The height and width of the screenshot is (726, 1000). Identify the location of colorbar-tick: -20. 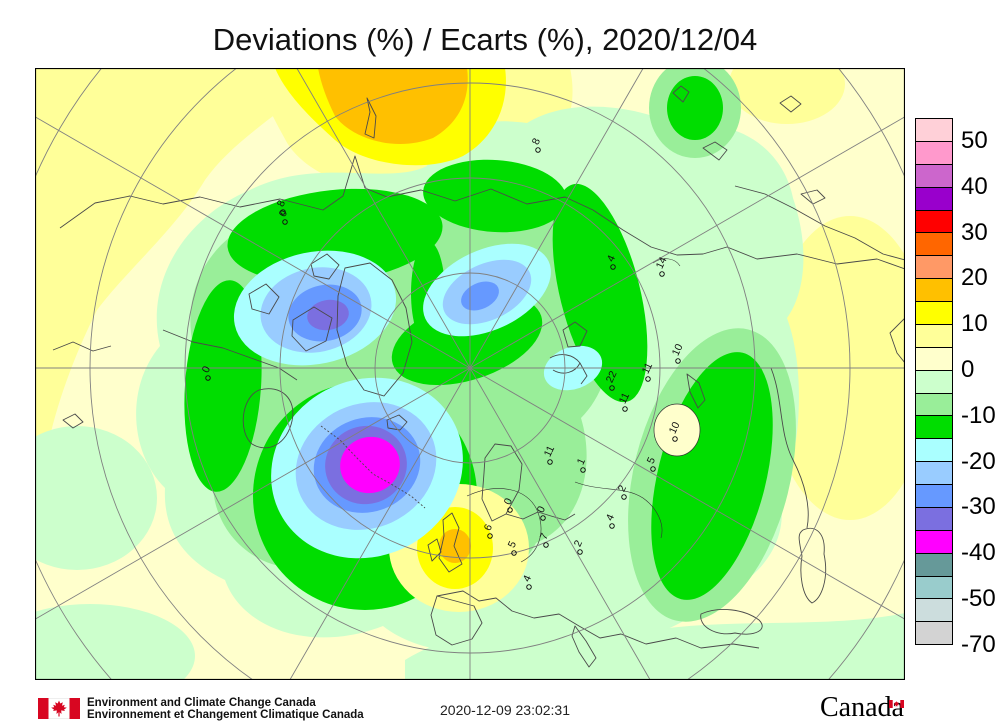
(978, 461).